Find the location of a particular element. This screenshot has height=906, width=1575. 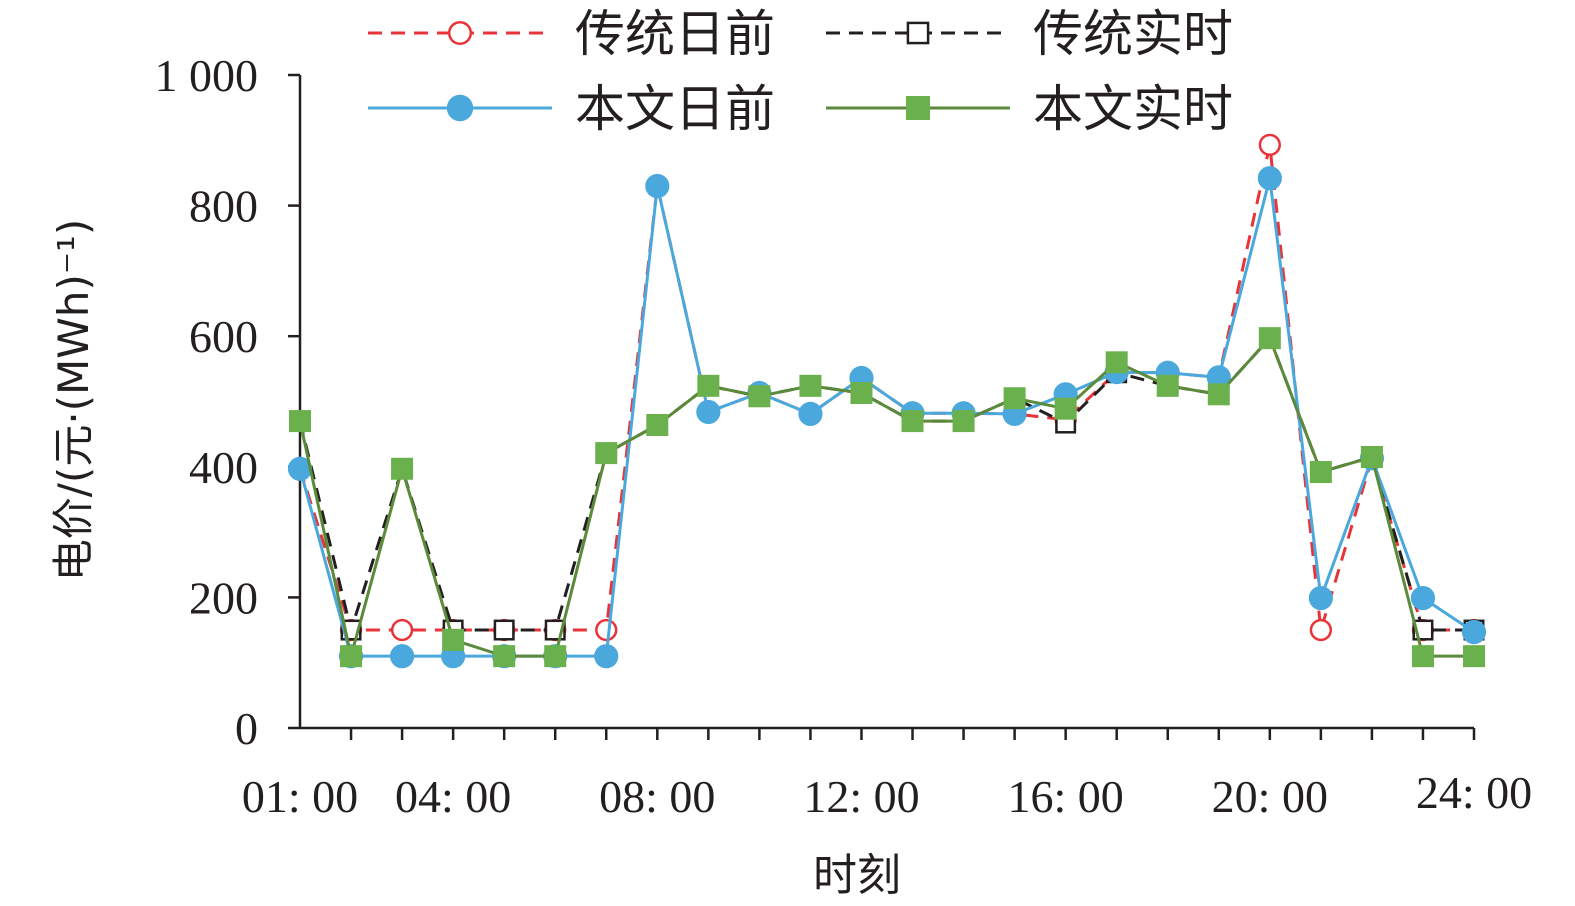

x-tick-label: 24: 00 is located at coordinates (1474, 792).